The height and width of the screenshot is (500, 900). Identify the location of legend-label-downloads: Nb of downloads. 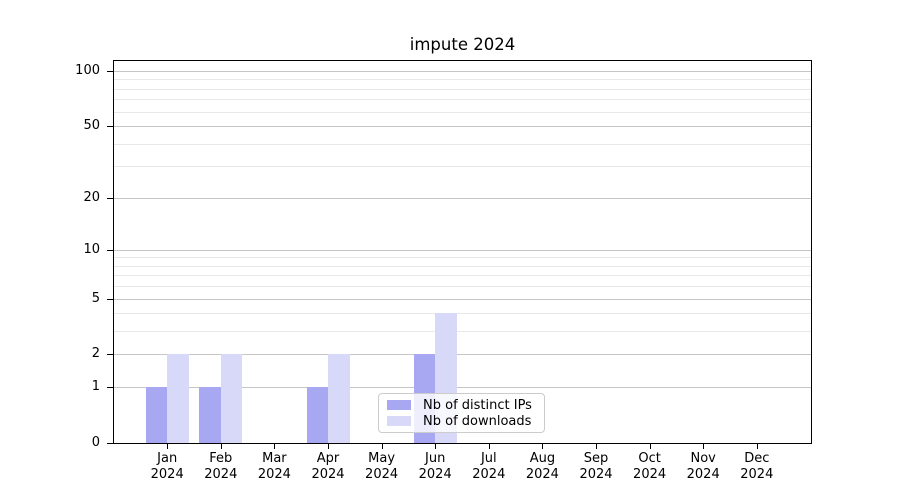
(477, 421).